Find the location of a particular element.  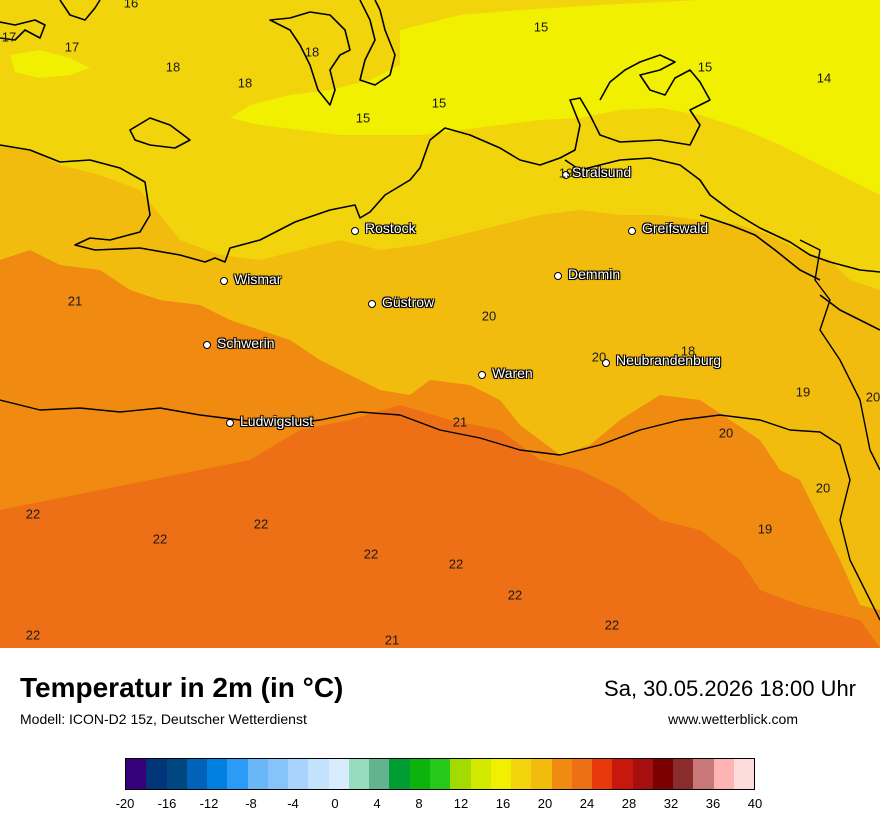

legend-tick-label: 12 is located at coordinates (461, 803).